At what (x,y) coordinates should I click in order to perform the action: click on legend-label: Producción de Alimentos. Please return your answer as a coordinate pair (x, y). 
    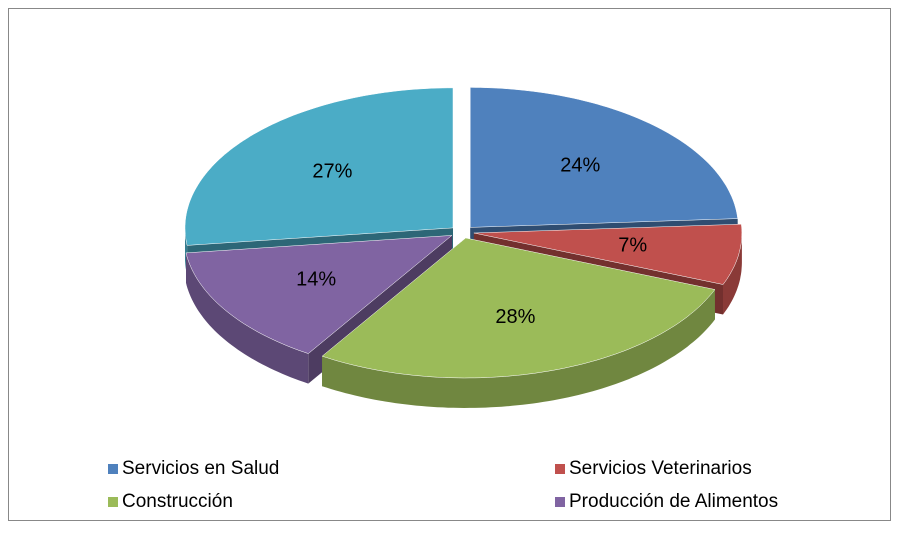
    Looking at the image, I should click on (673, 501).